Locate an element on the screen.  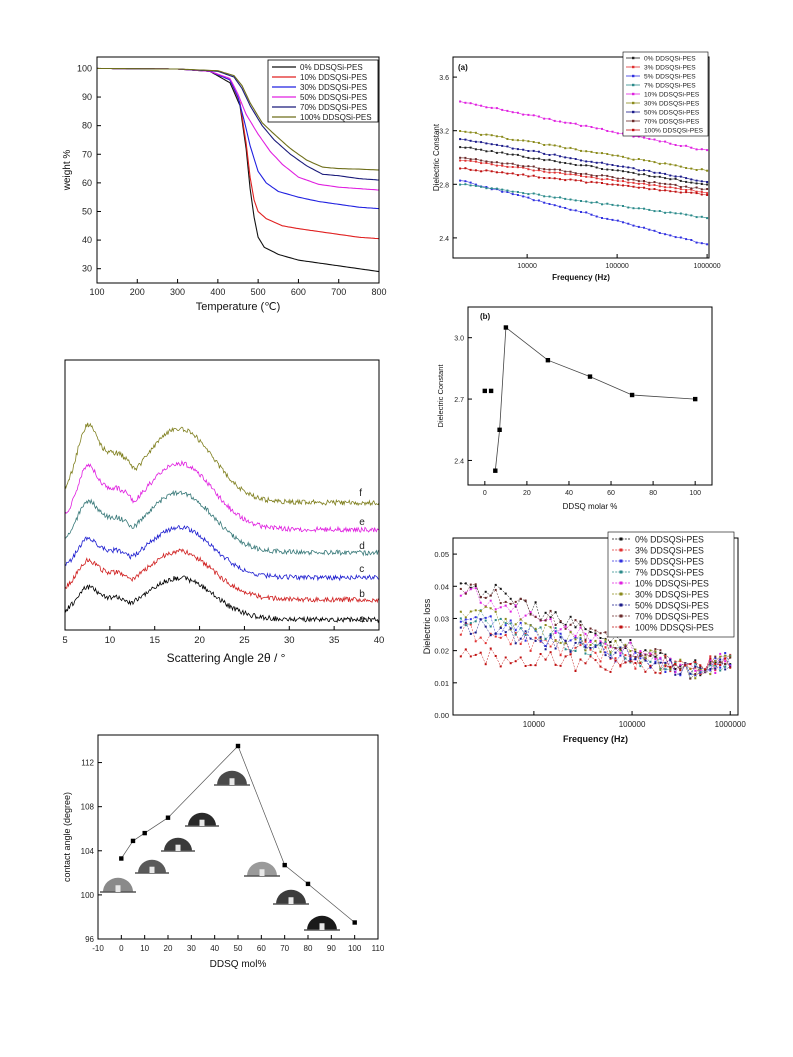
loss-ytick-label: 0.03 is located at coordinates (441, 618).